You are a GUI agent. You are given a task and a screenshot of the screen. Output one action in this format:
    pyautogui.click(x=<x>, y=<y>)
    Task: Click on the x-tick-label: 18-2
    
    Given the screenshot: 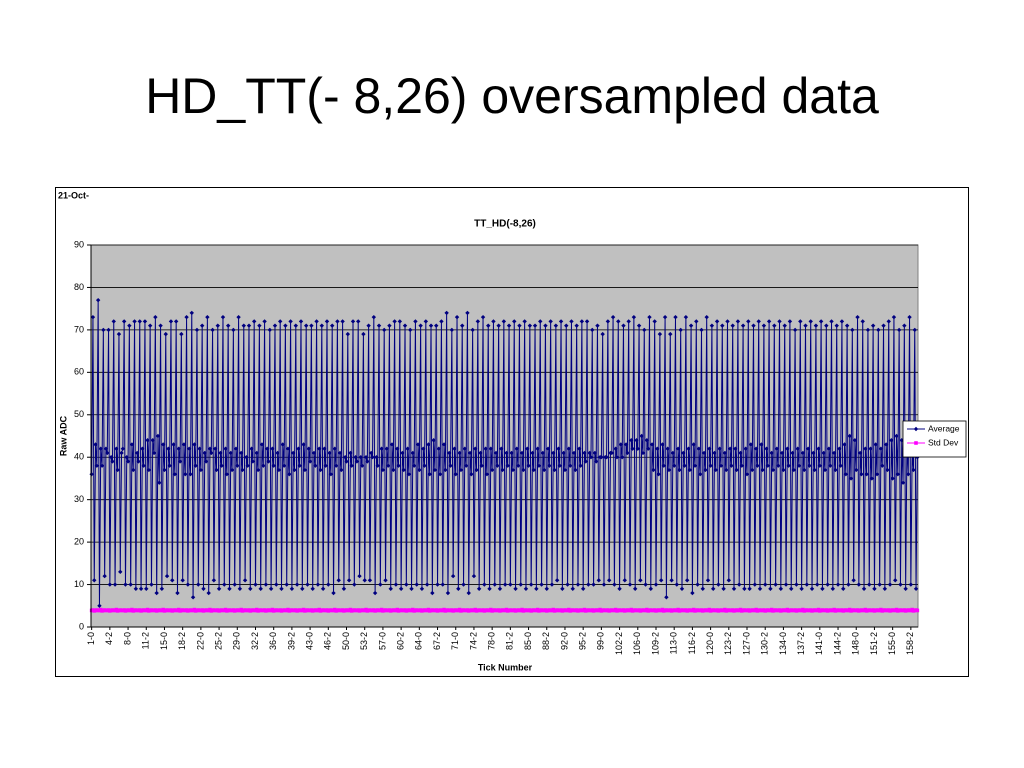 What is the action you would take?
    pyautogui.click(x=182, y=641)
    